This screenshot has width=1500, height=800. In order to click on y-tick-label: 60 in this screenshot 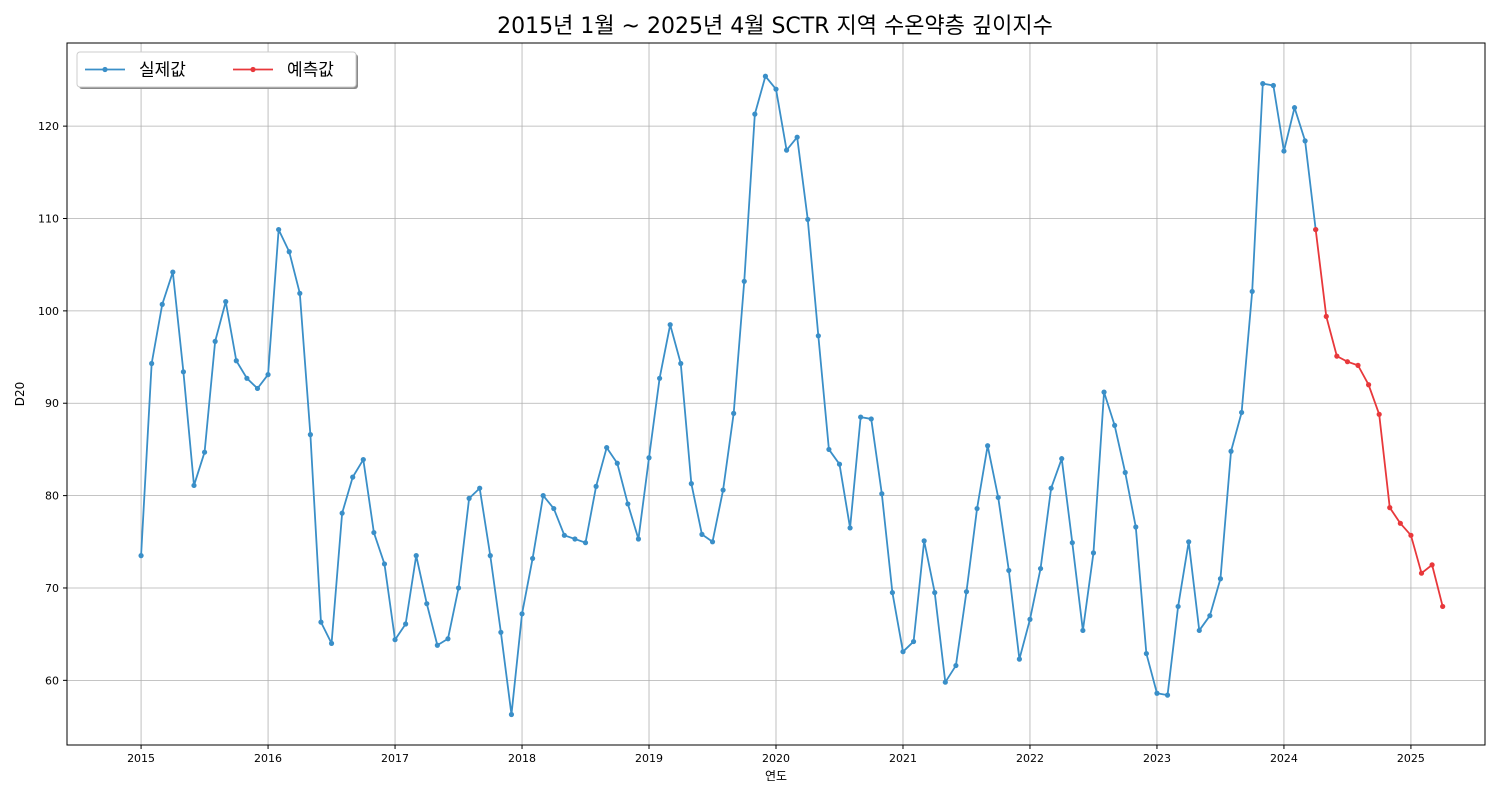, I will do `click(52, 680)`.